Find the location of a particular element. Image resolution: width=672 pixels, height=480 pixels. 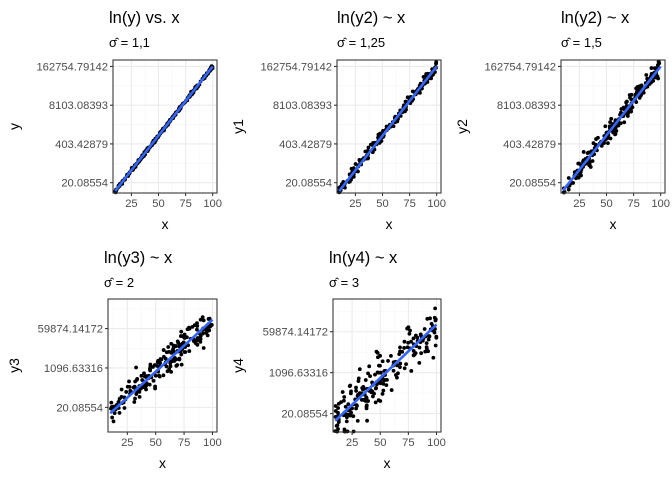

panel-5-x-tick-1: 50 is located at coordinates (380, 443).